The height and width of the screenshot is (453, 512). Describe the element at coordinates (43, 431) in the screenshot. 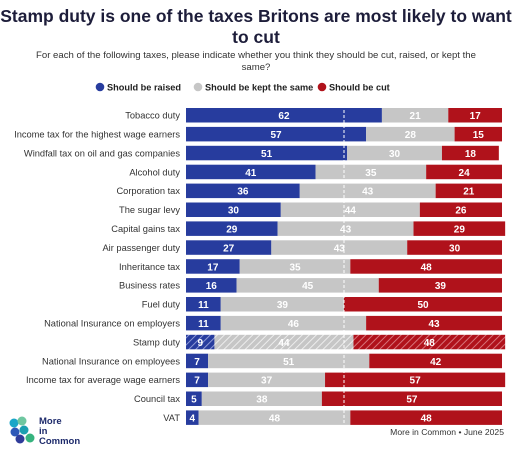

I see `brand-name-line2: in` at that location.